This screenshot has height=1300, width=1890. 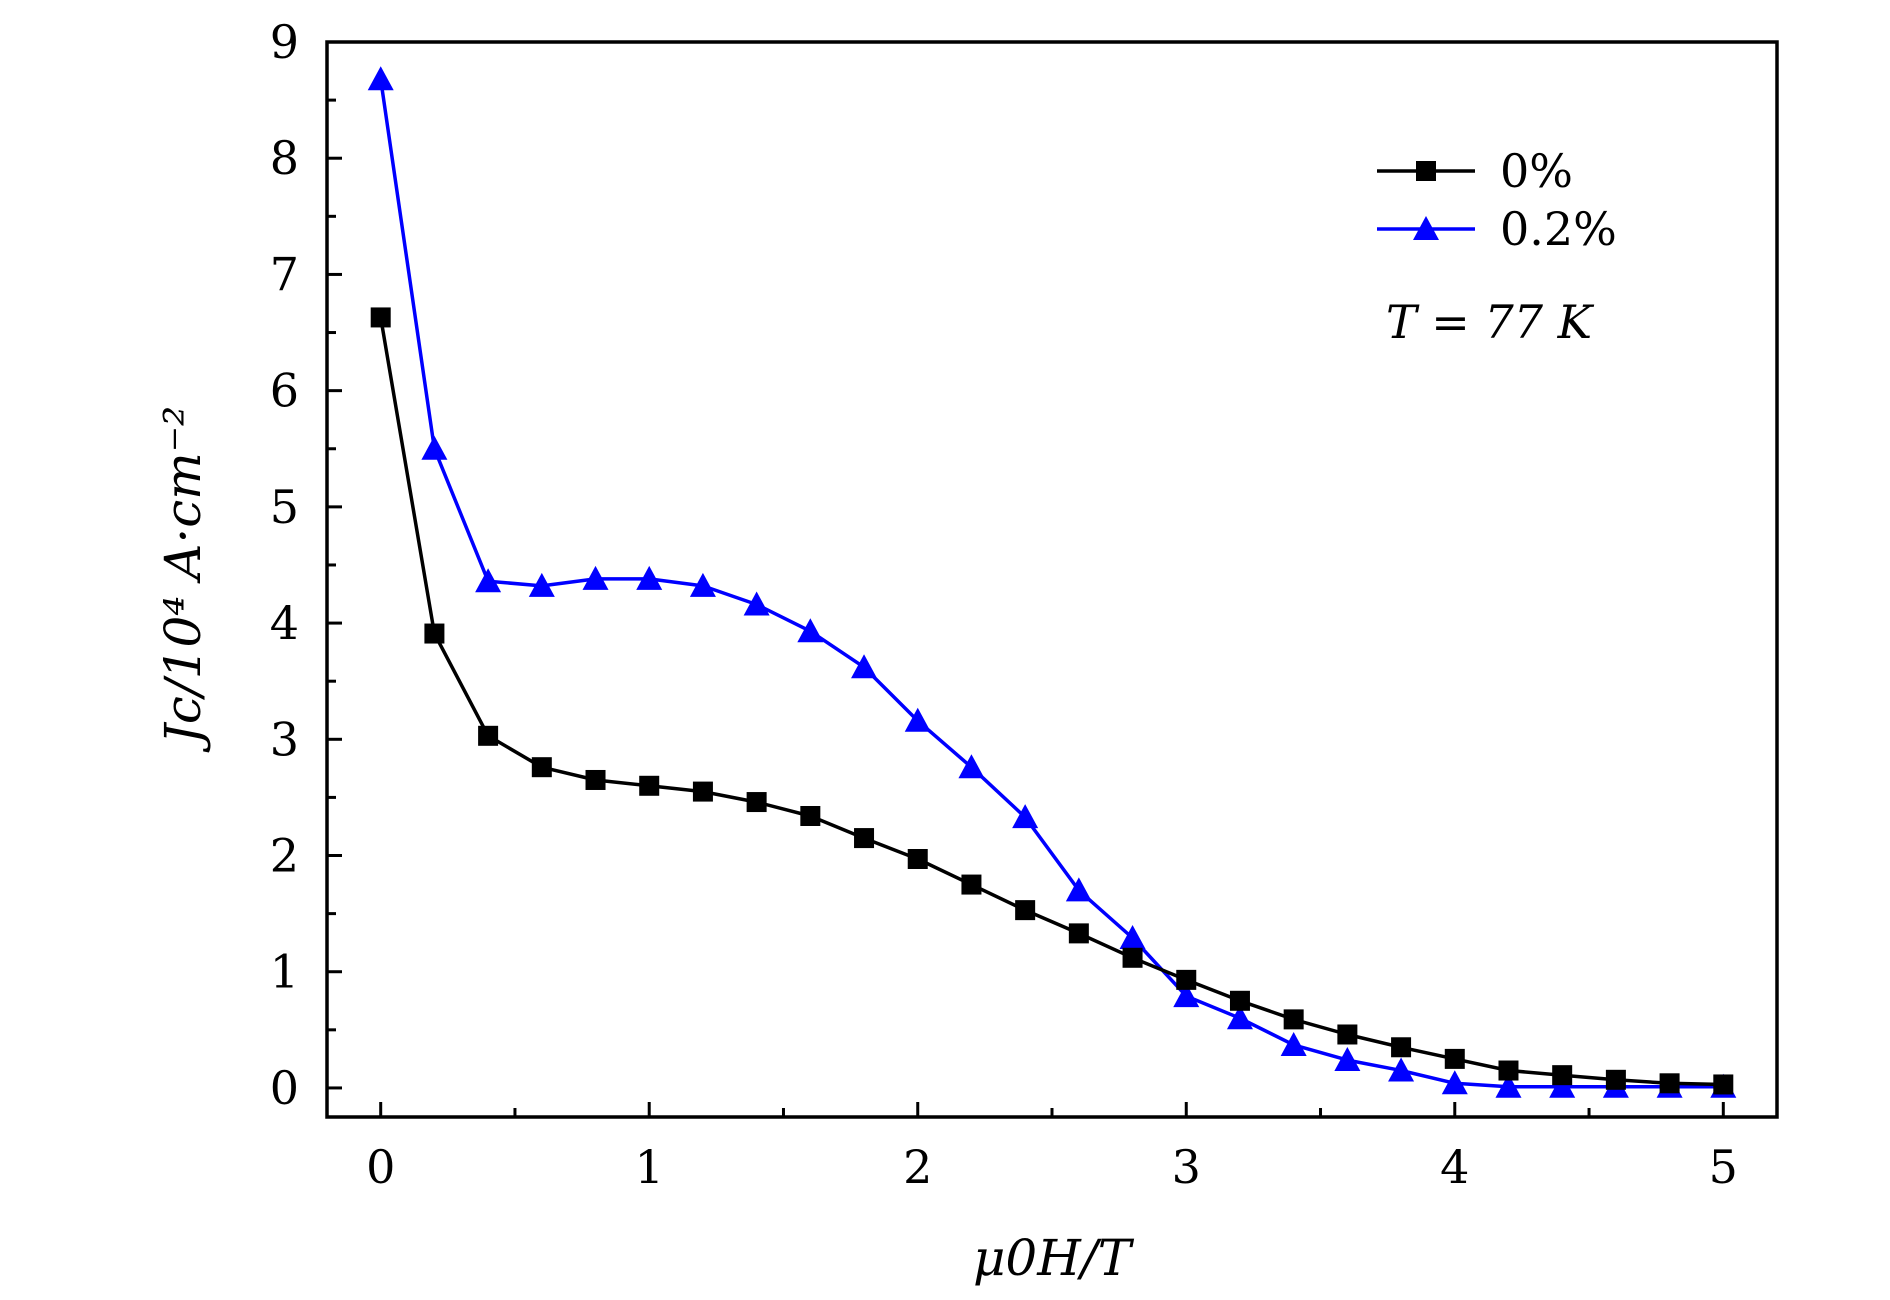 What do you see at coordinates (284, 972) in the screenshot?
I see `y-tick-label: 1` at bounding box center [284, 972].